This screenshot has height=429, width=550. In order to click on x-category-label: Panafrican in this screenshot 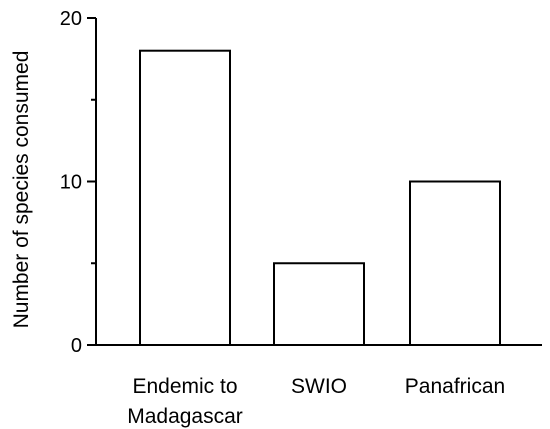, I will do `click(455, 386)`.